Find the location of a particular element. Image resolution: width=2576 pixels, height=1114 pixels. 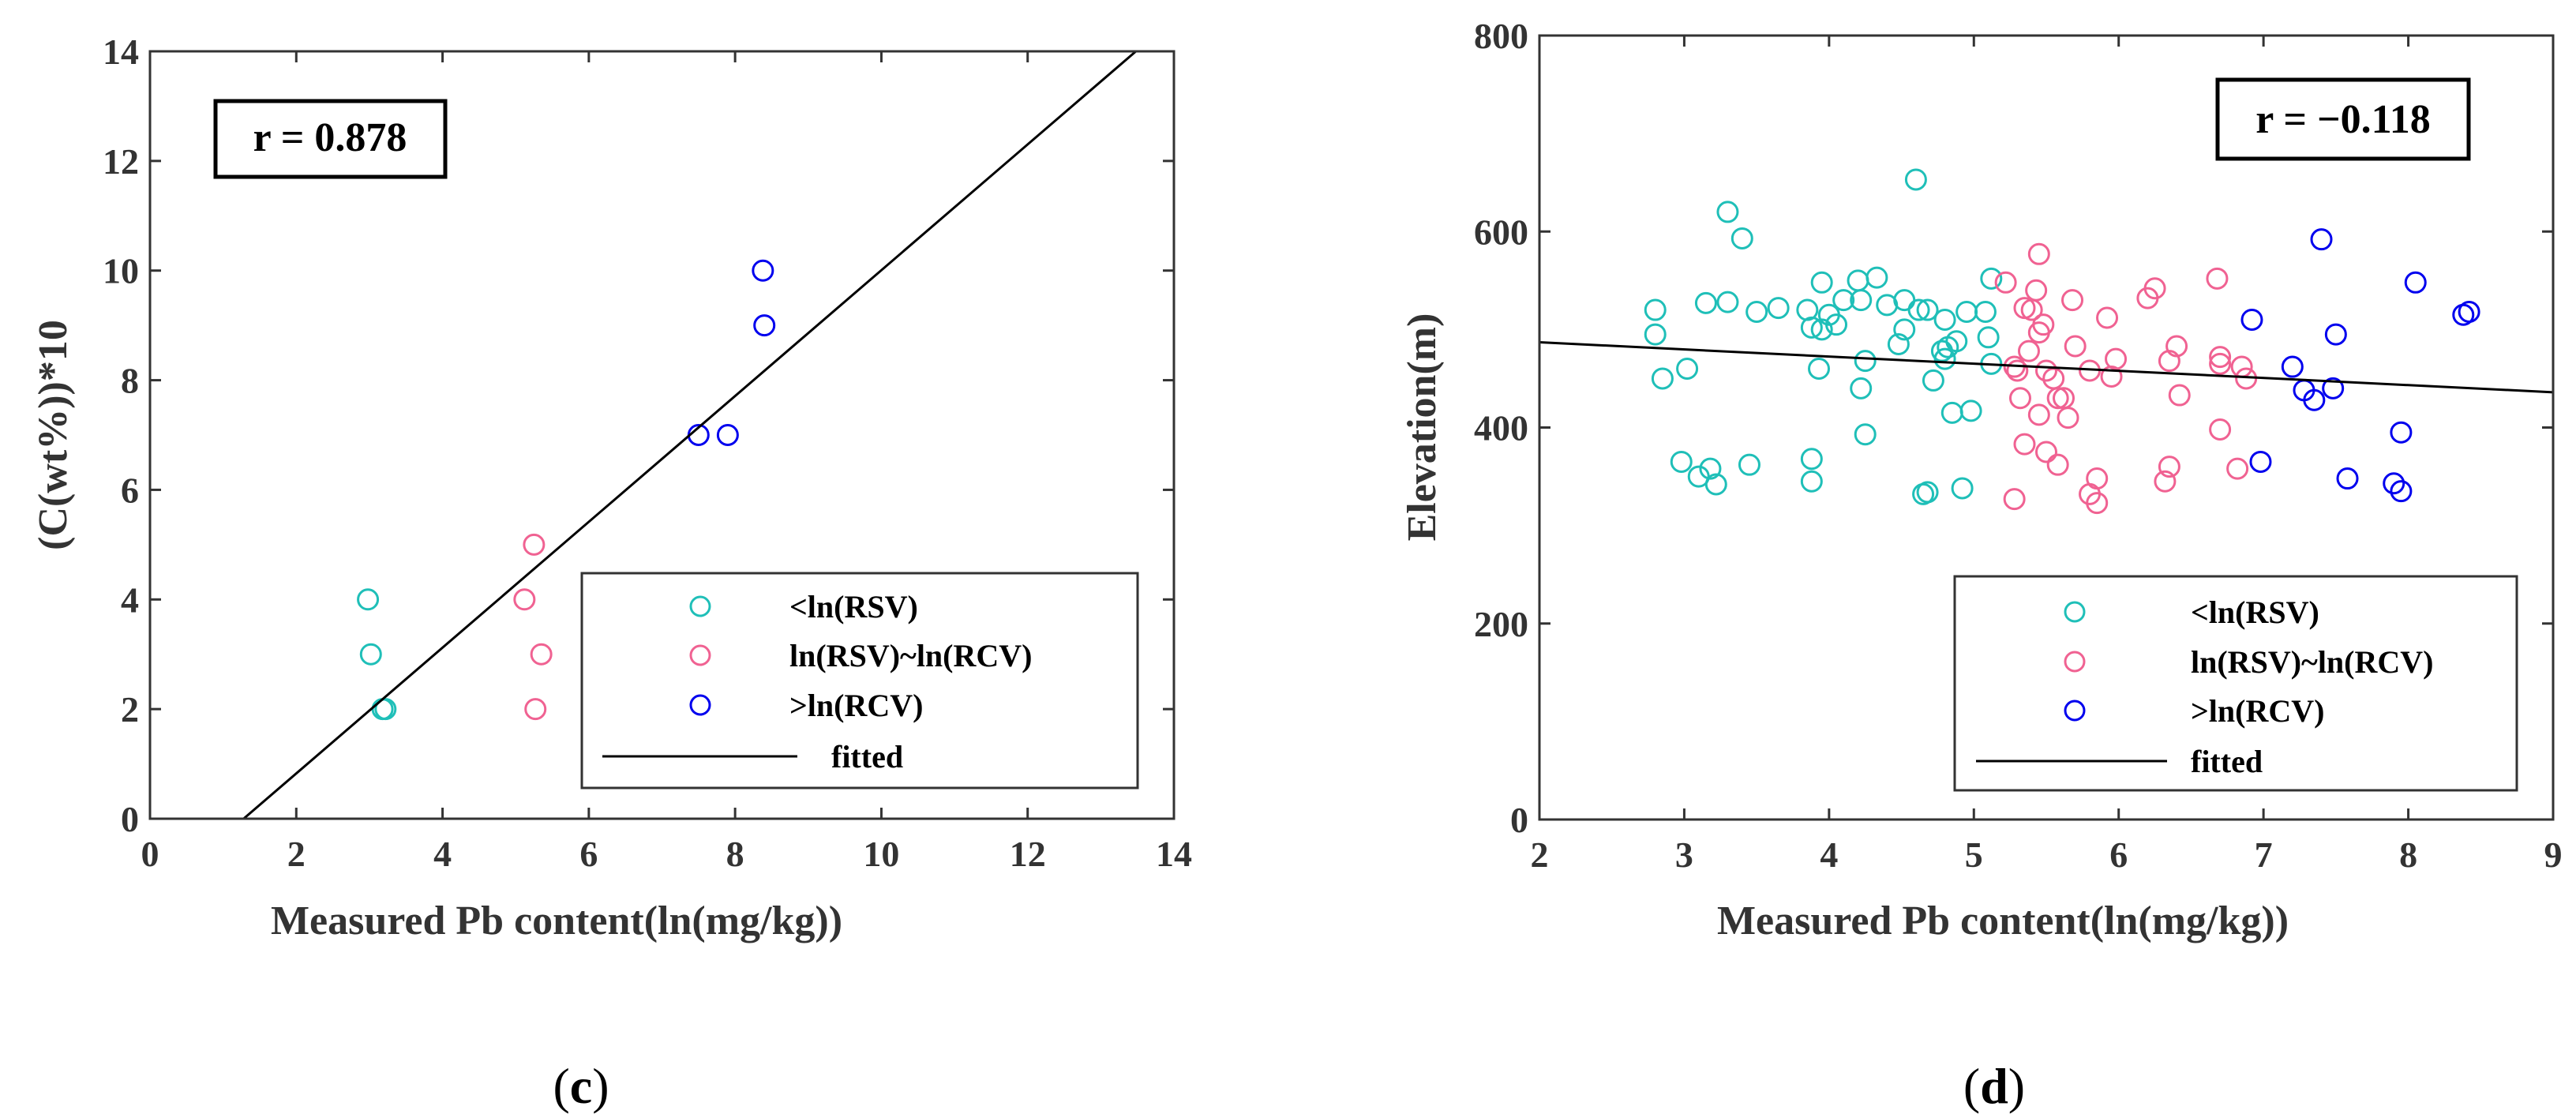

panel-label-d: (d) is located at coordinates (1994, 1086).